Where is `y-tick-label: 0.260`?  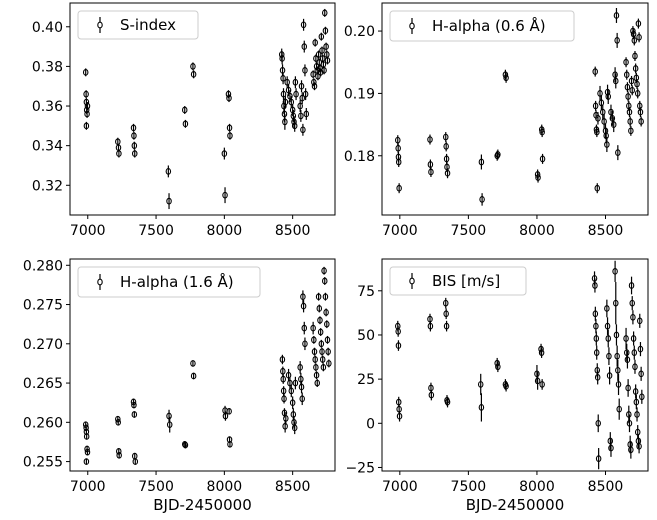
y-tick-label: 0.260 is located at coordinates (43, 423).